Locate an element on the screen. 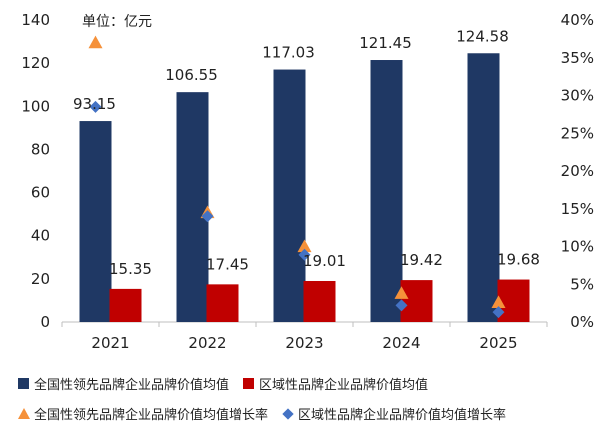 This screenshot has width=599, height=438. legend-row-1: 全国性领先品牌企业品牌价值均值 区域性品牌企业品牌价值均值 is located at coordinates (230, 383).